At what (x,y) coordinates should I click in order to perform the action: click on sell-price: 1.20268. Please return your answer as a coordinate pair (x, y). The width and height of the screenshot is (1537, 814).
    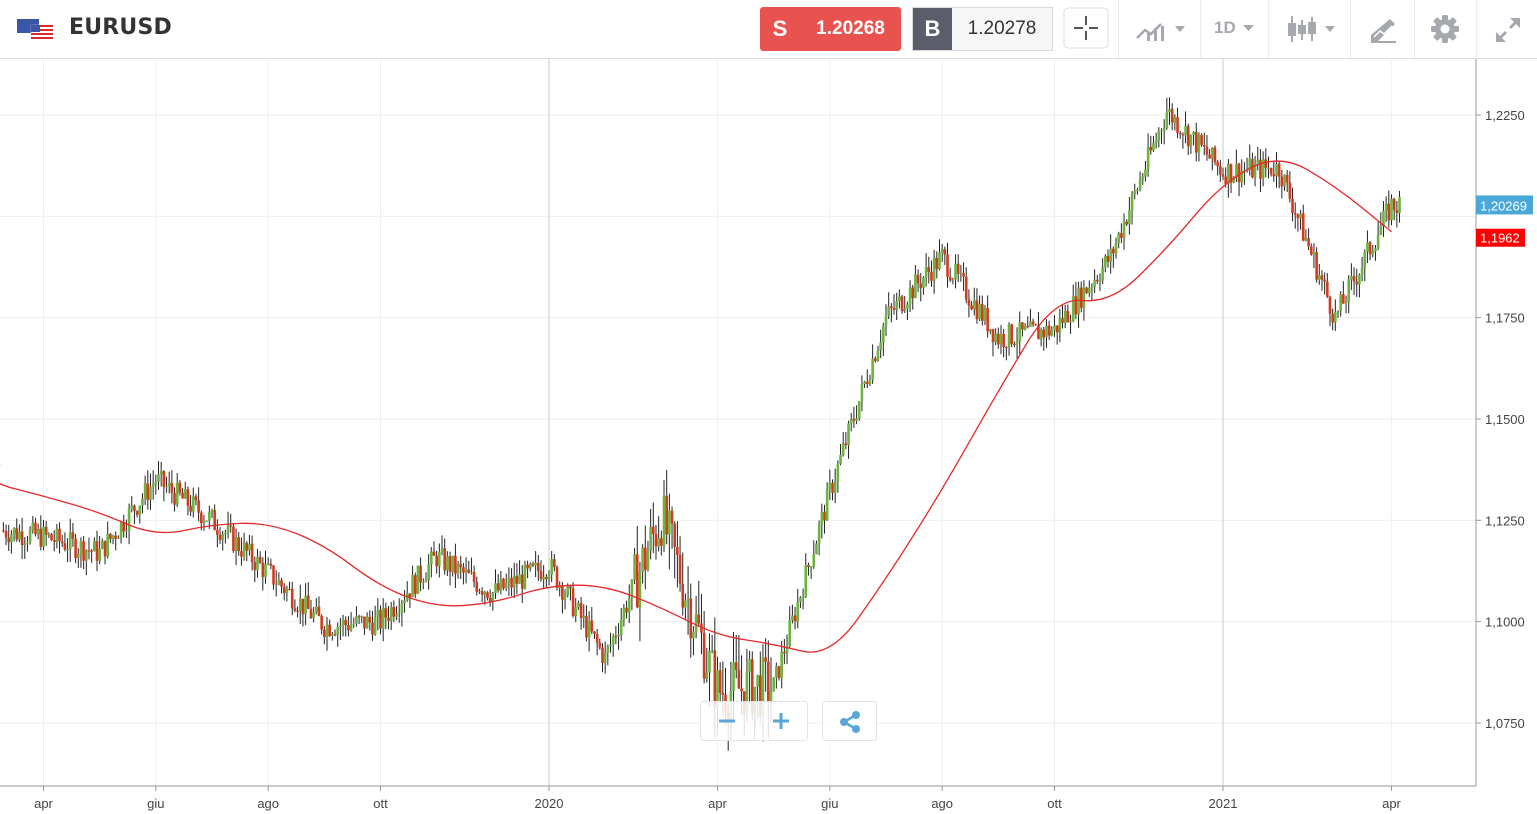
    Looking at the image, I should click on (850, 28).